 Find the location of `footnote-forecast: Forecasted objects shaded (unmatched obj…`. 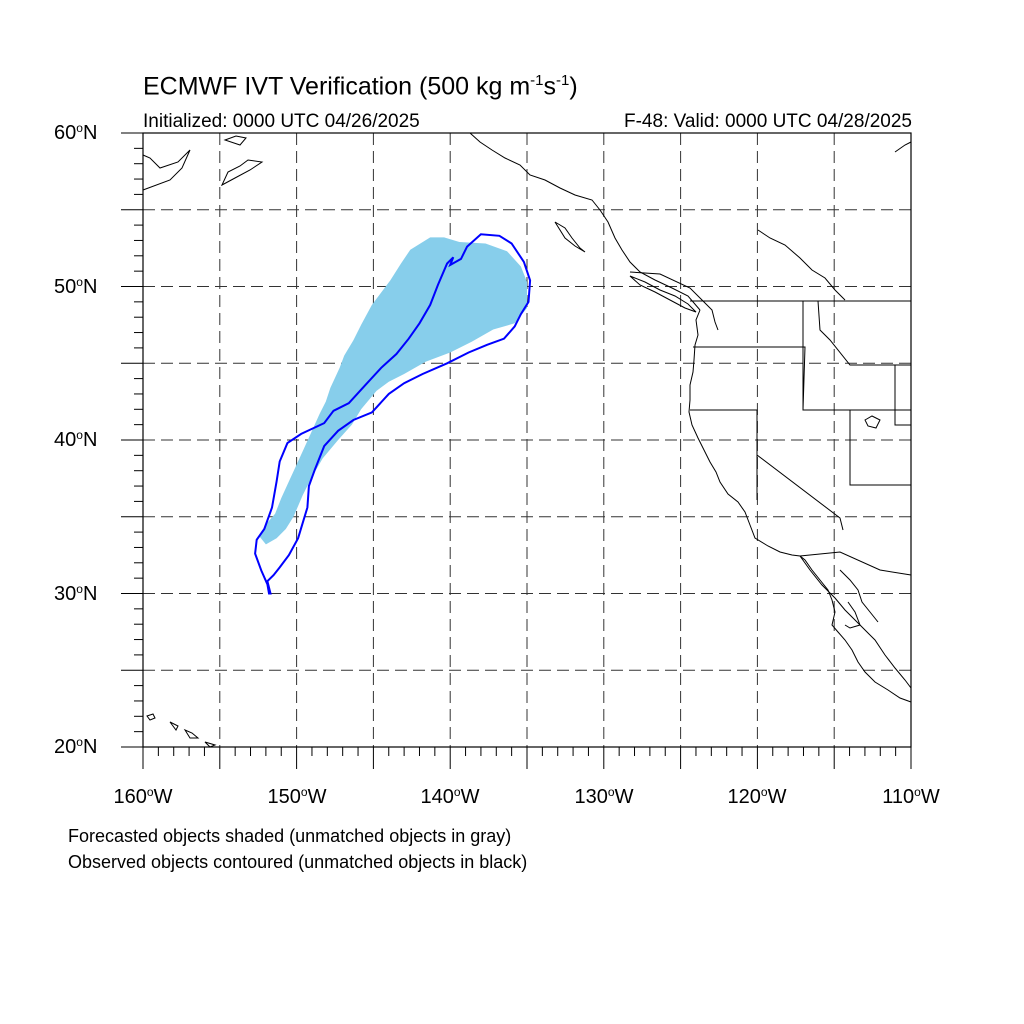

footnote-forecast: Forecasted objects shaded (unmatched obj… is located at coordinates (290, 836).